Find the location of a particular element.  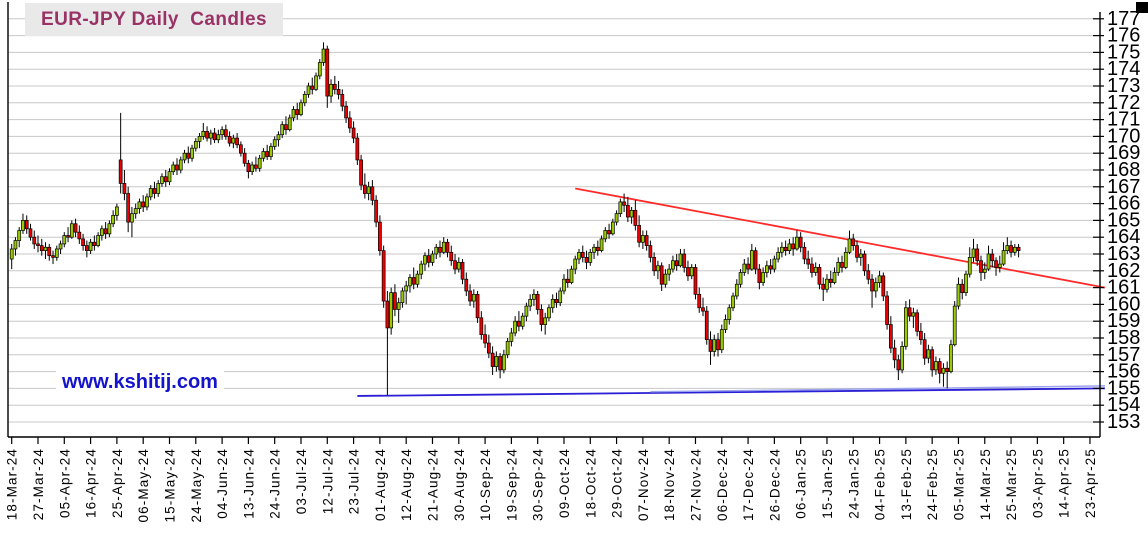

y-tick-label: 171 is located at coordinates (1123, 120).